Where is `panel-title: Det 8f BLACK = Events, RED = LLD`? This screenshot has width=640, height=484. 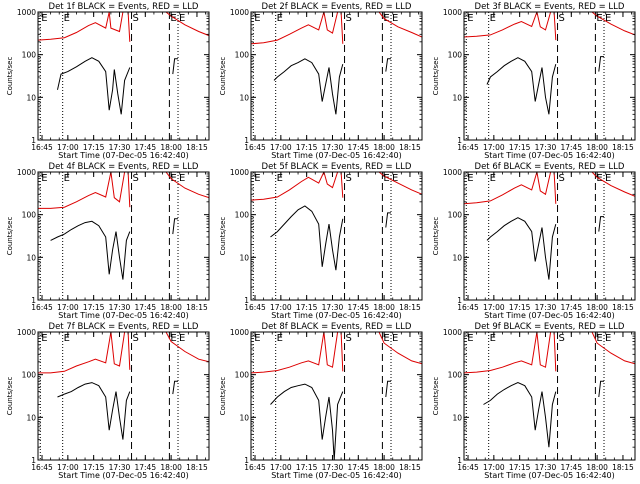 panel-title: Det 8f BLACK = Events, RED = LLD is located at coordinates (337, 327).